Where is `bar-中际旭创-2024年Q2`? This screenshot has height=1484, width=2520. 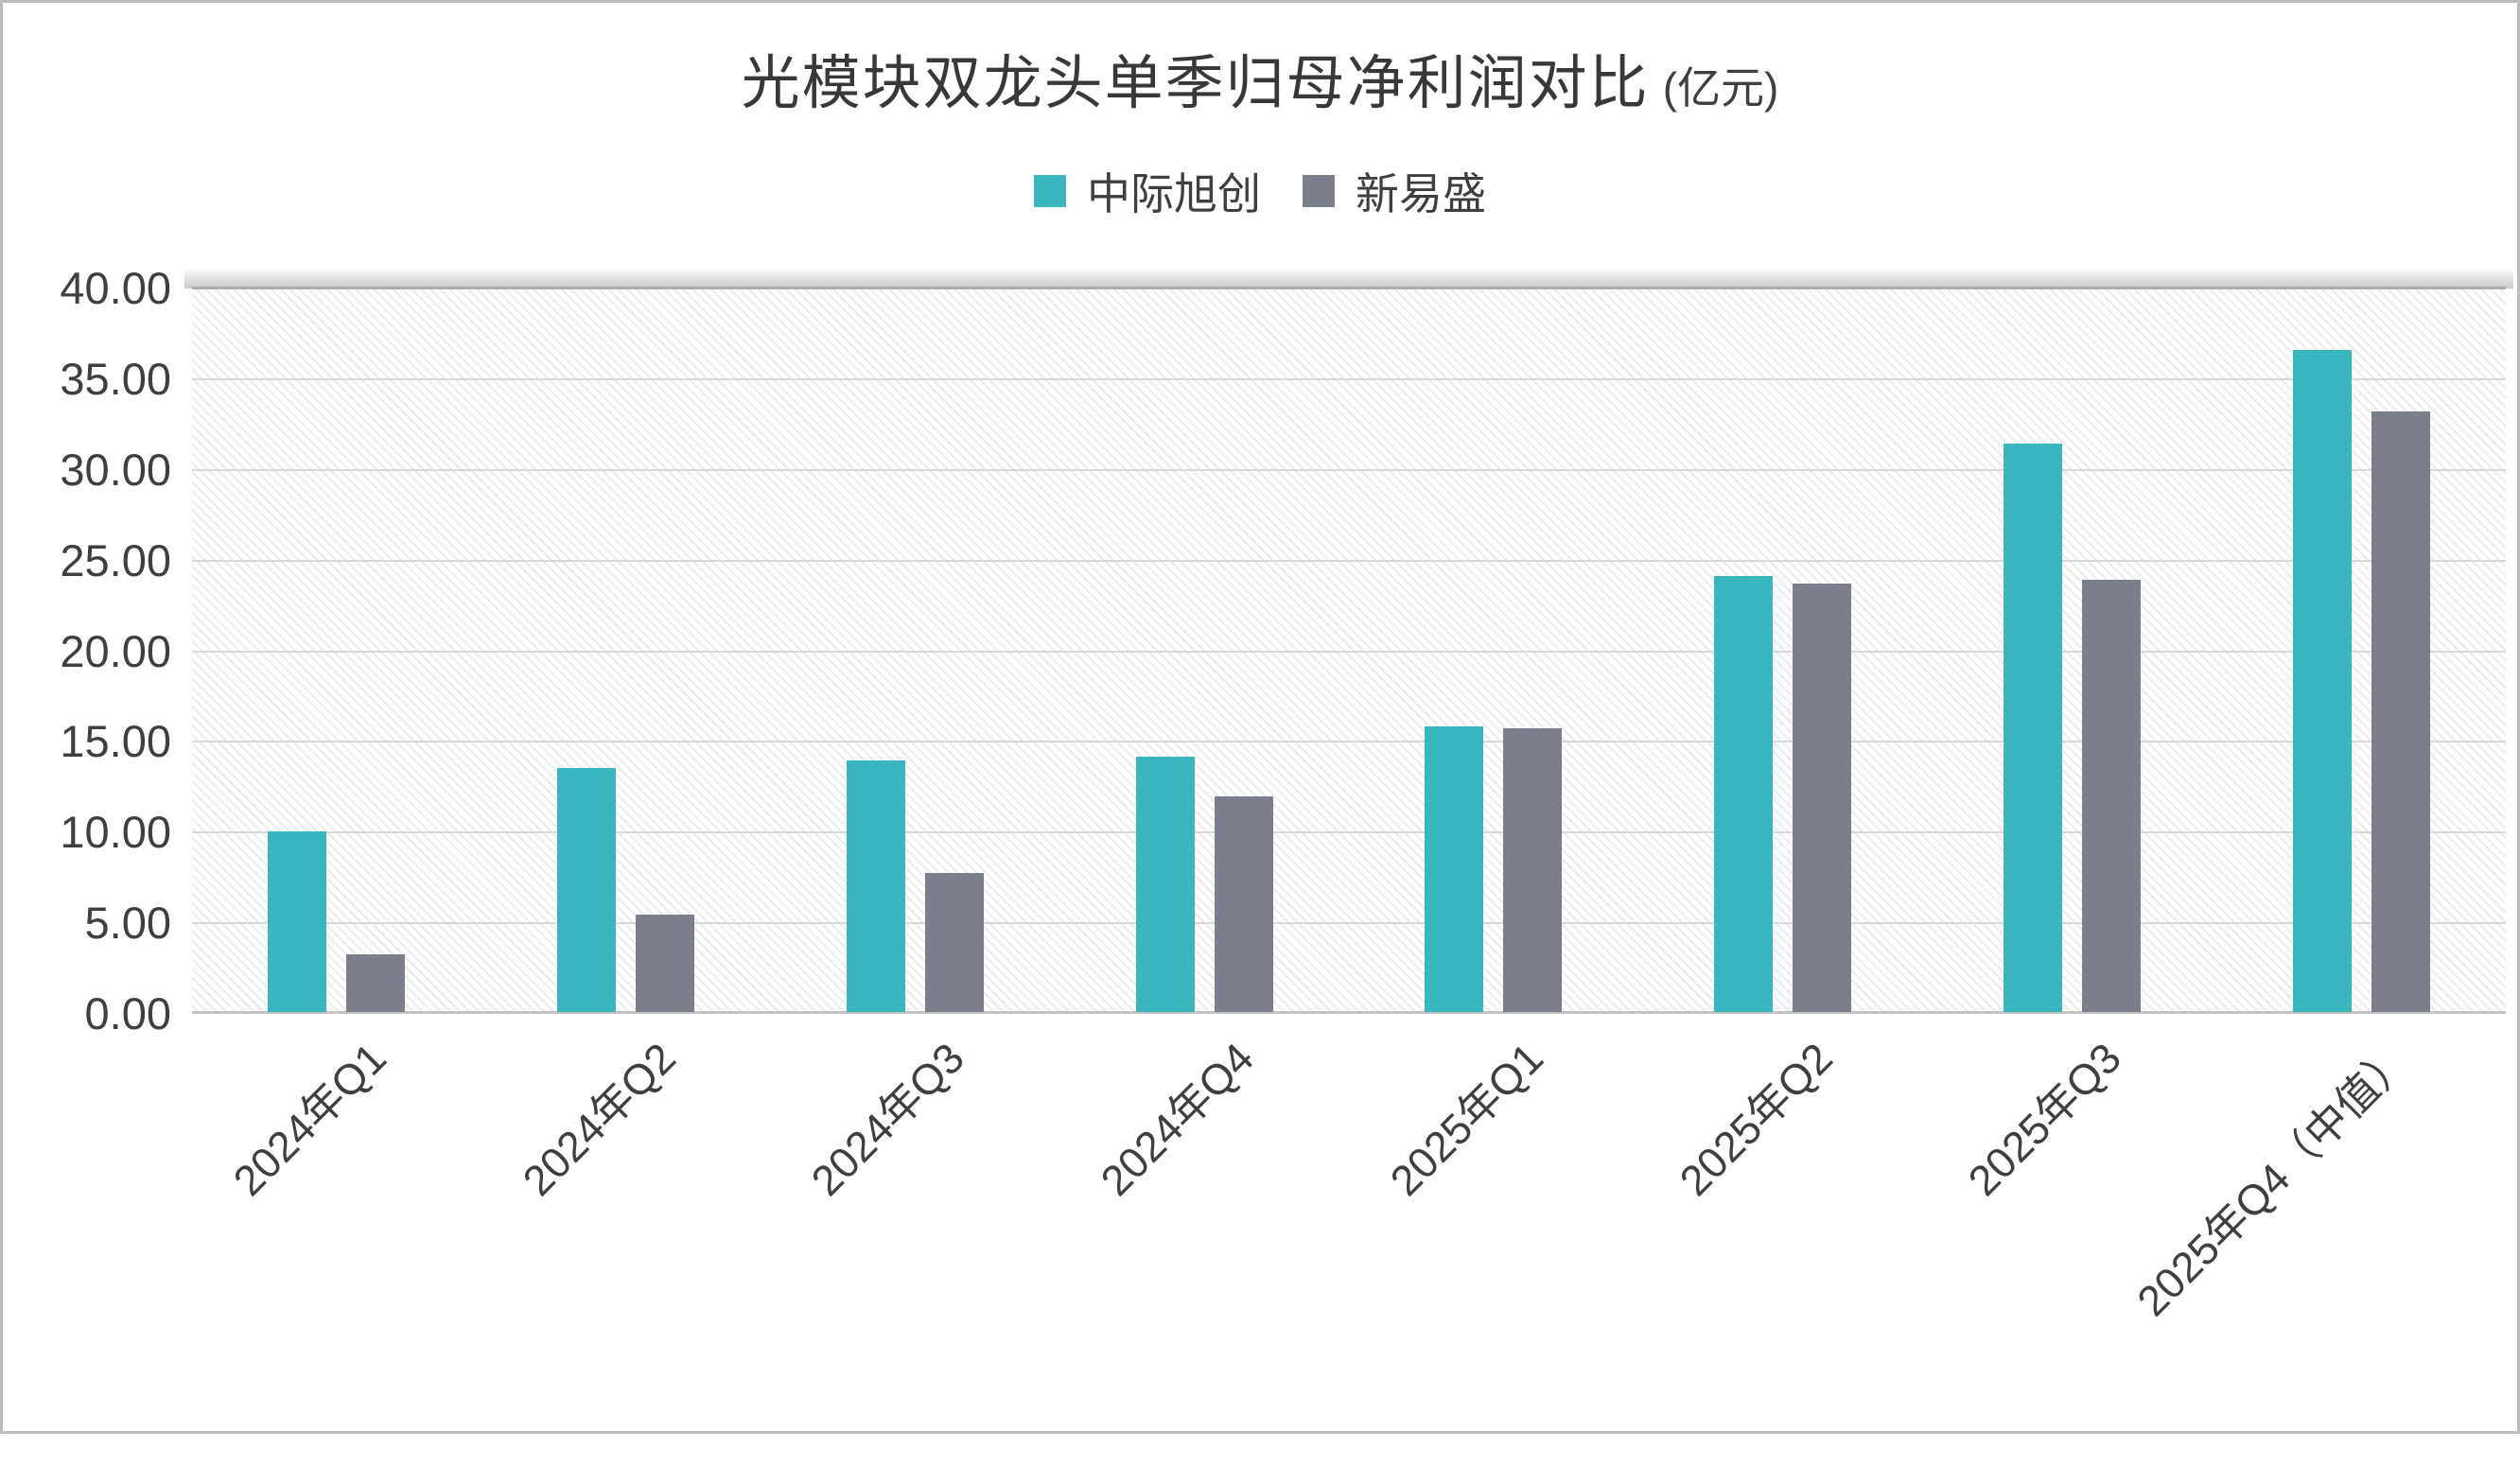 bar-中际旭创-2024年Q2 is located at coordinates (587, 890).